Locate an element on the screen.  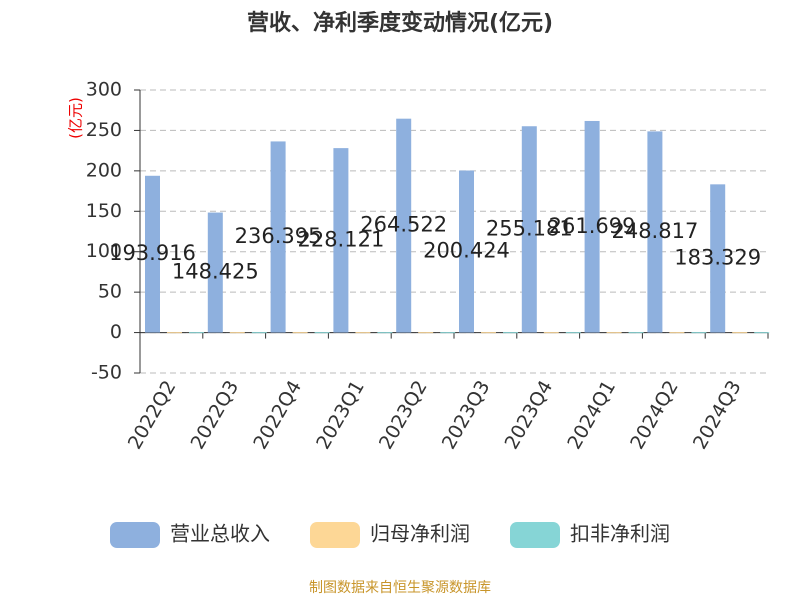
y-tick-label: 50 is located at coordinates (110, 292).